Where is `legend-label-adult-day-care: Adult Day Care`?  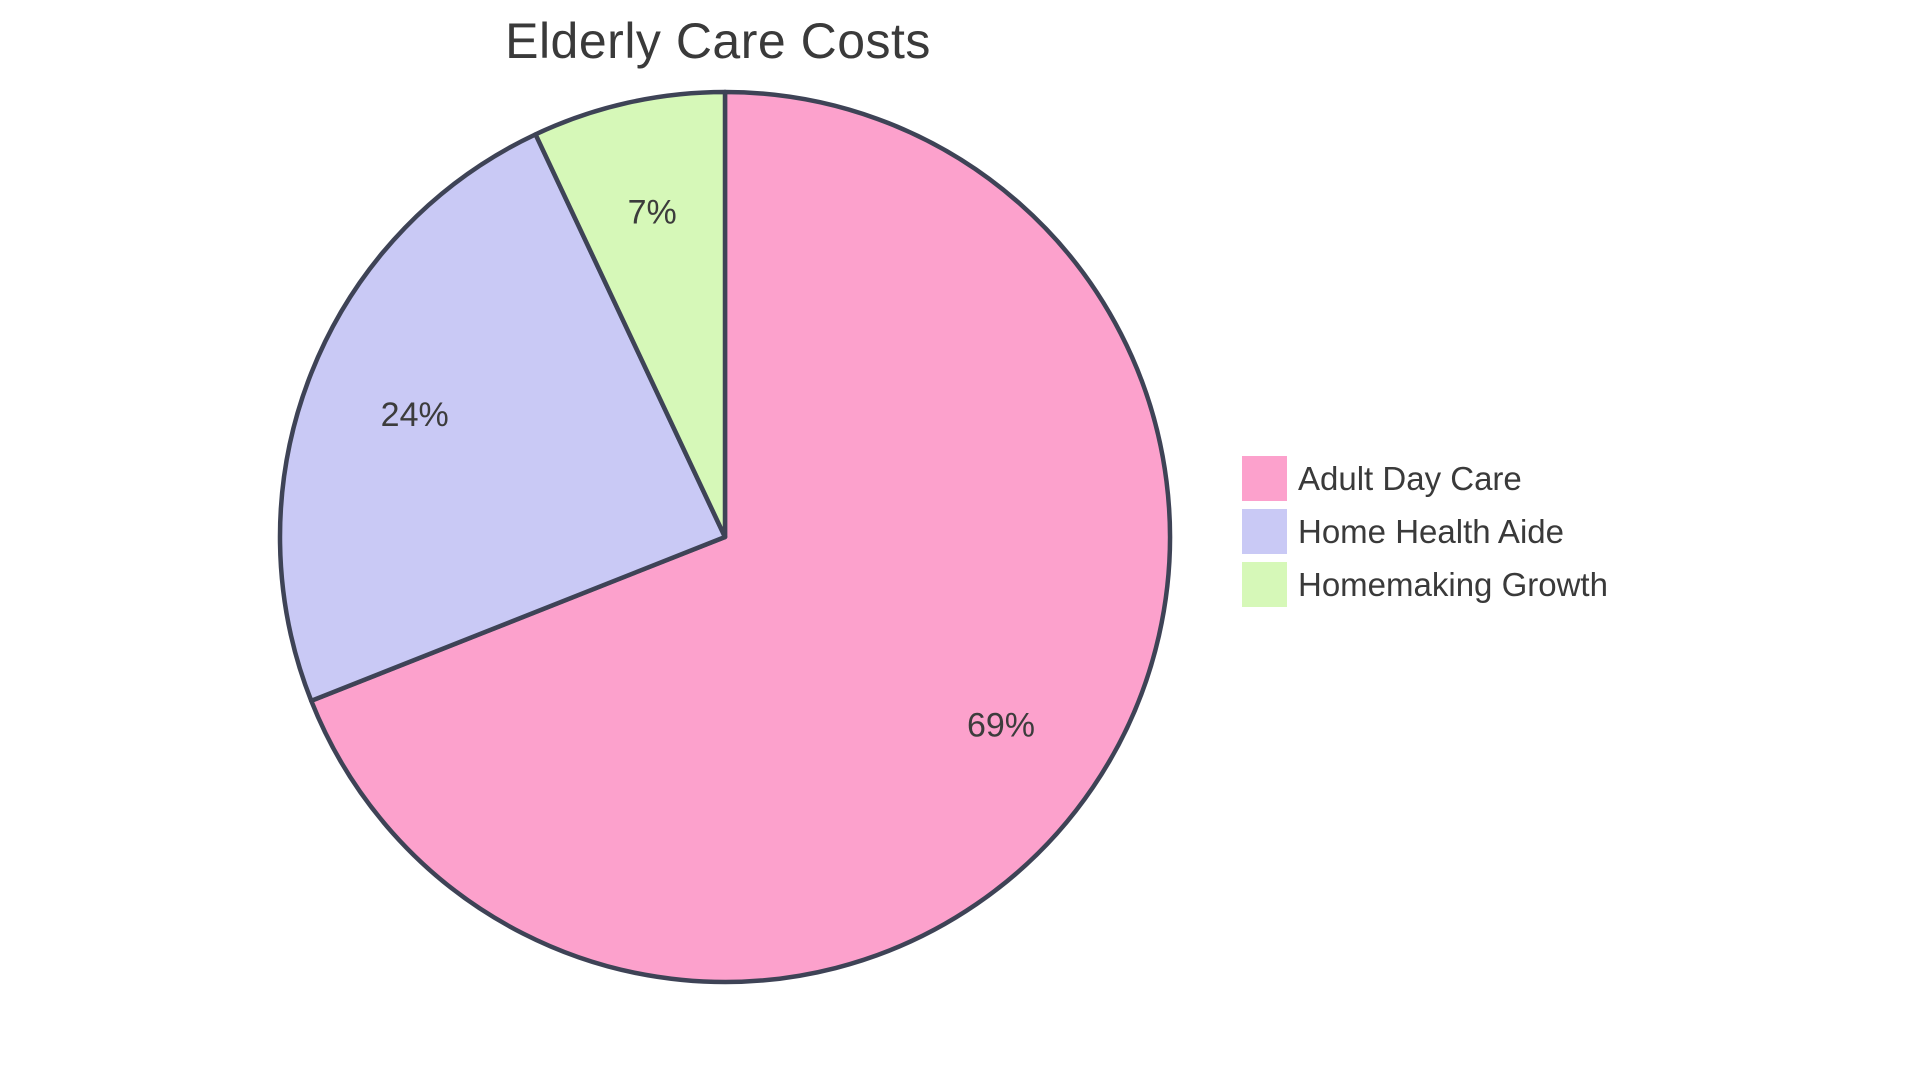 legend-label-adult-day-care: Adult Day Care is located at coordinates (1410, 478).